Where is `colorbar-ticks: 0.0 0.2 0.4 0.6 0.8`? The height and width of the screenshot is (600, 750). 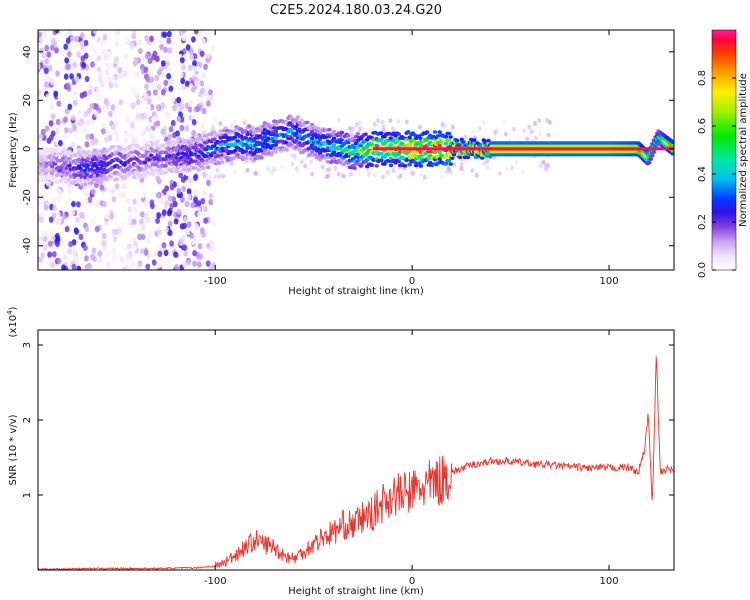
colorbar-ticks: 0.0 0.2 0.4 0.6 0.8 is located at coordinates (716, 174).